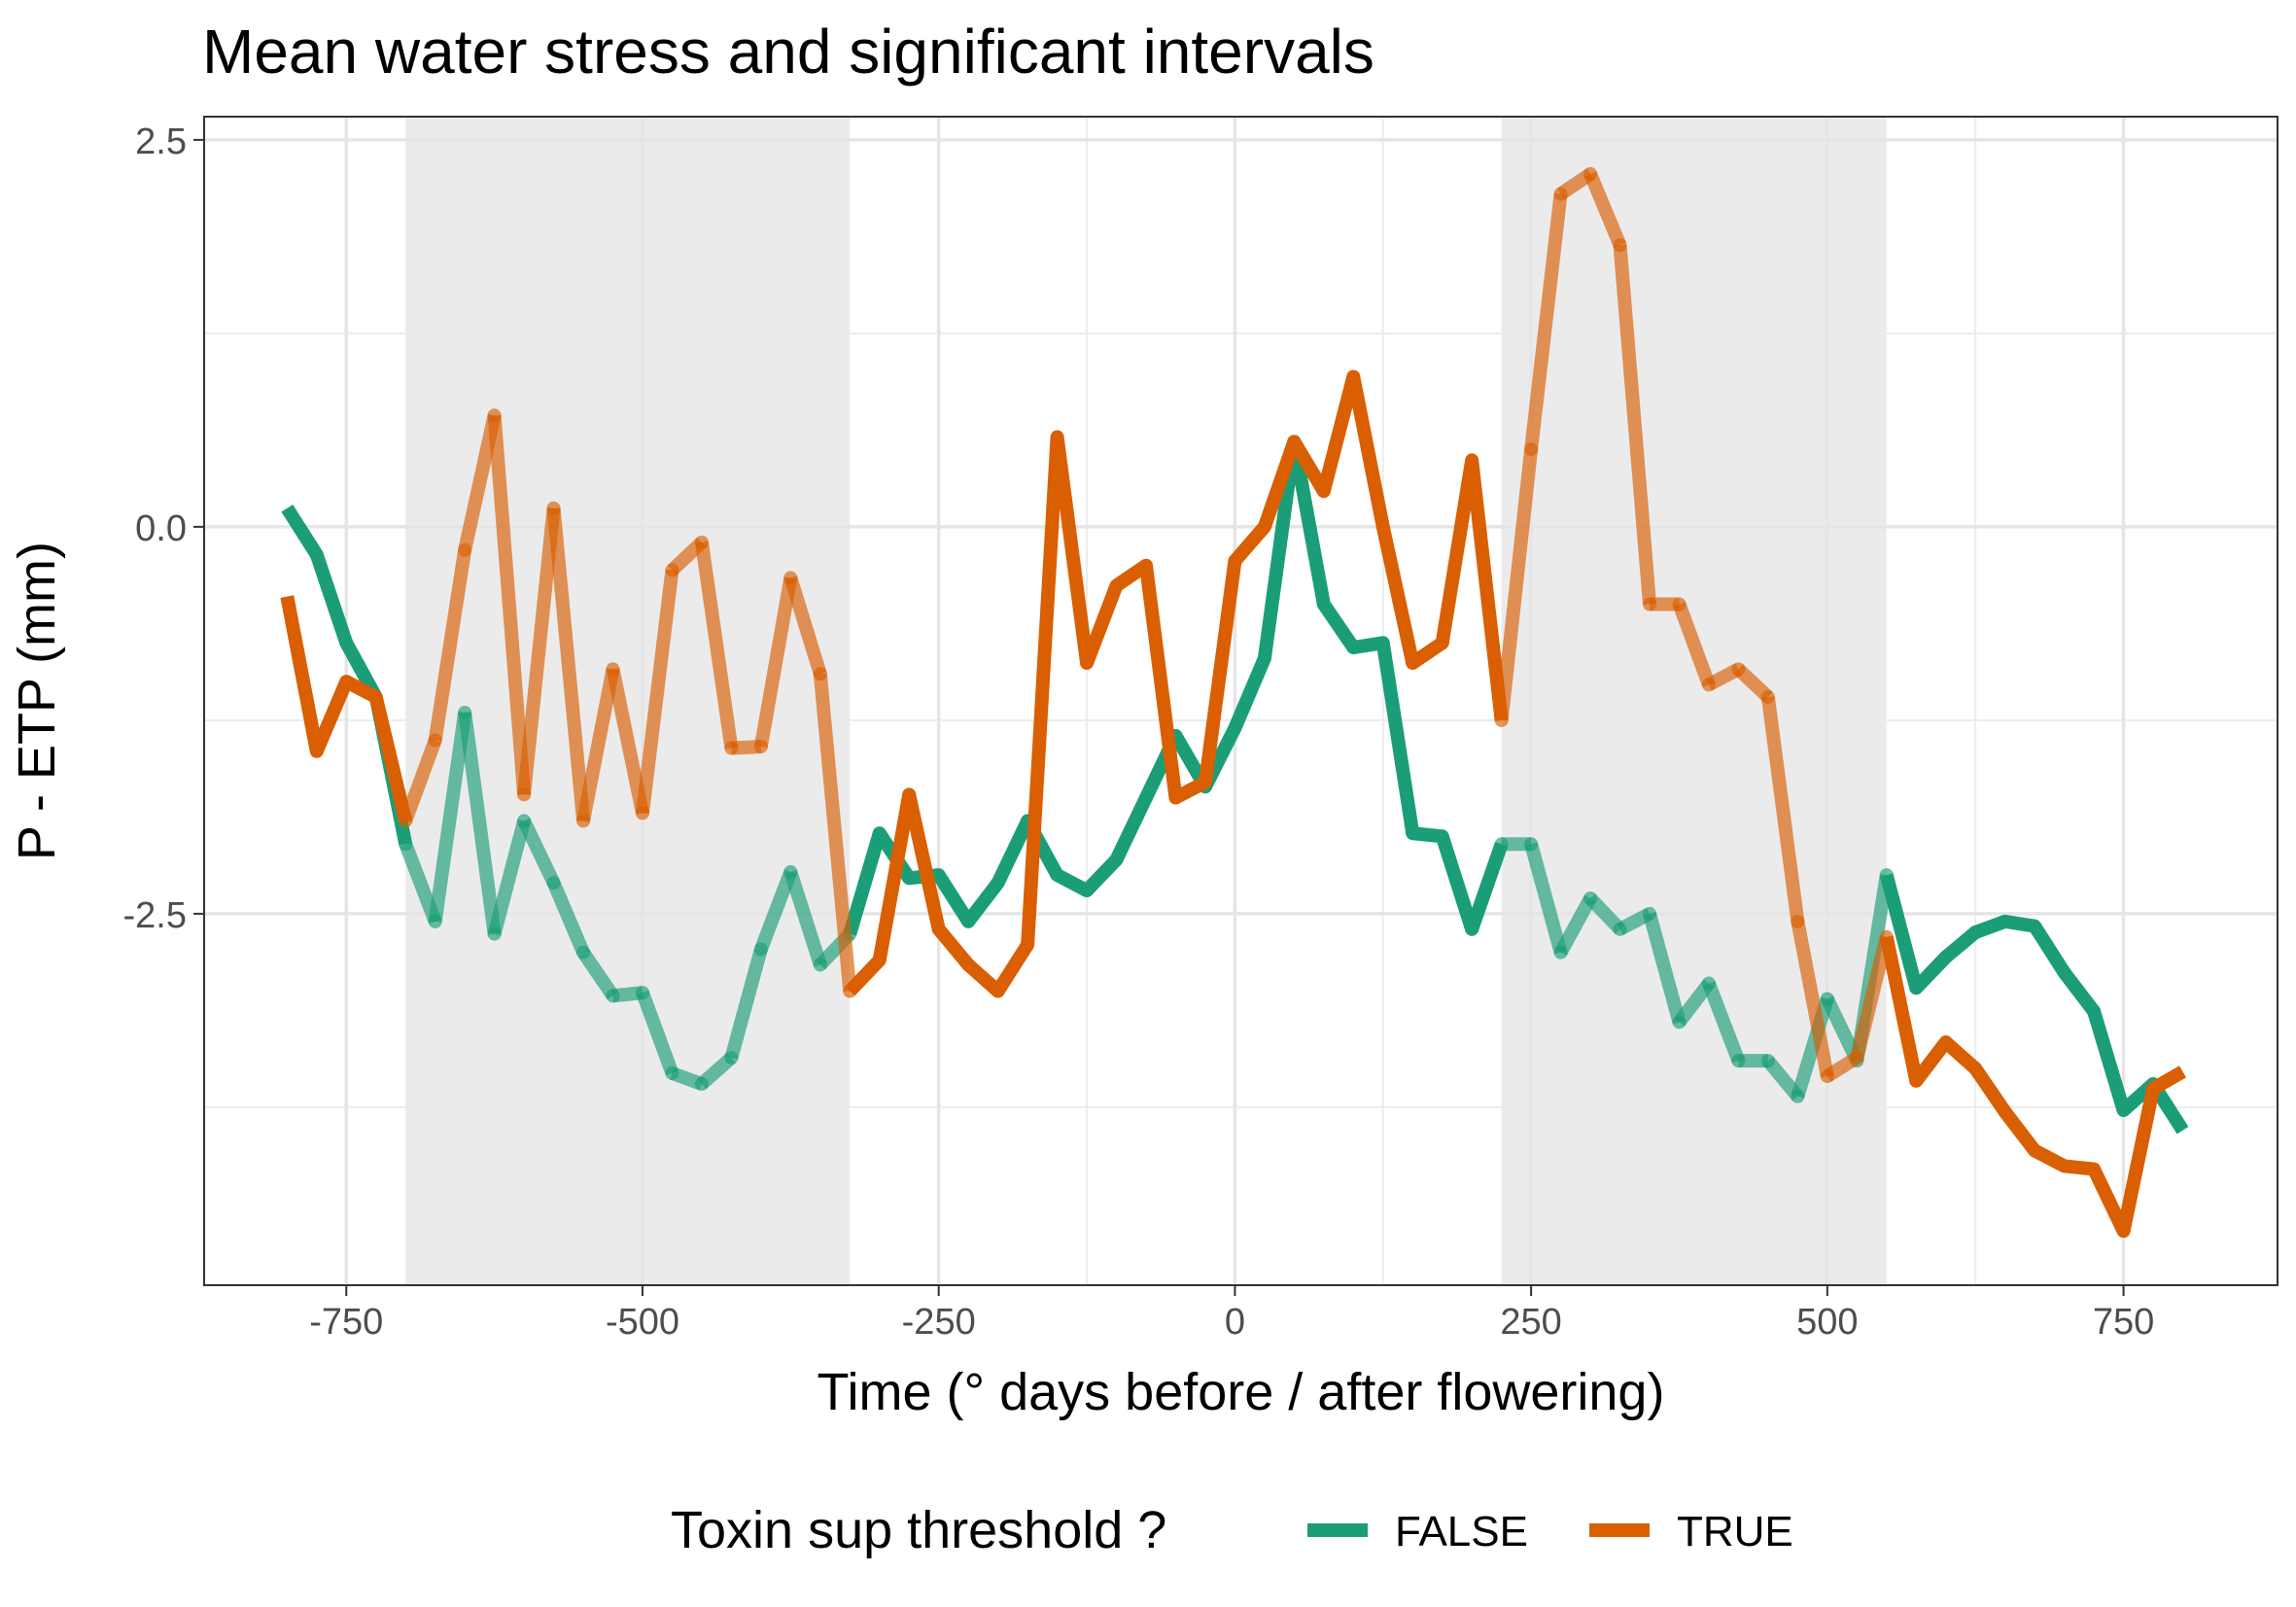 This screenshot has height=1607, width=2296. Describe the element at coordinates (628, 701) in the screenshot. I see `significant-interval` at that location.